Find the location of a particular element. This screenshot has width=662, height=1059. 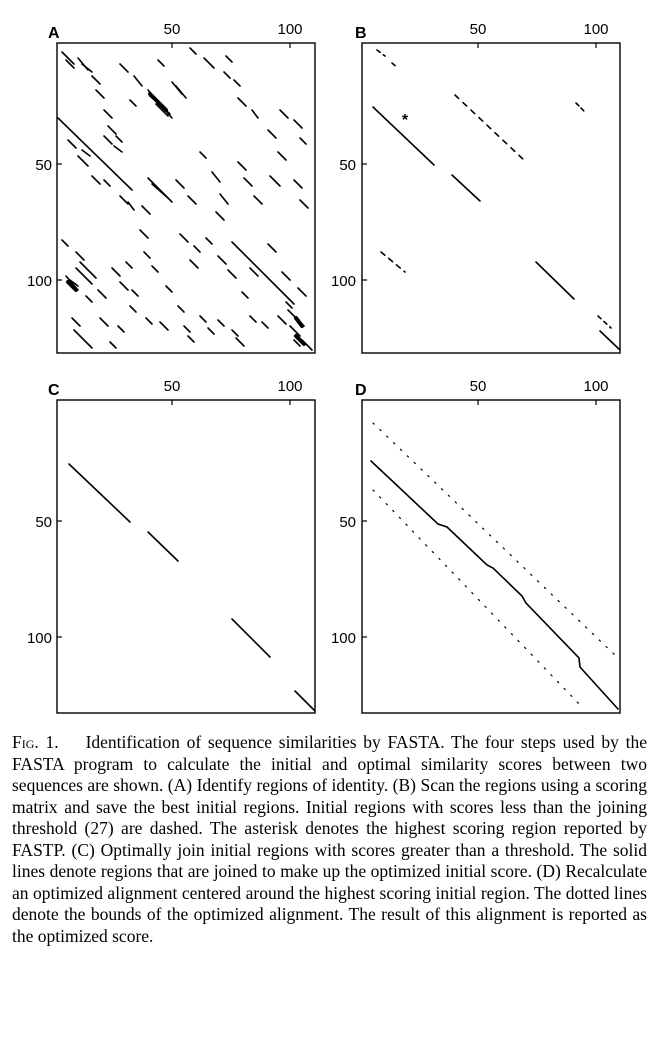

panel-d-y-tick-100: 100 is located at coordinates (343, 638).